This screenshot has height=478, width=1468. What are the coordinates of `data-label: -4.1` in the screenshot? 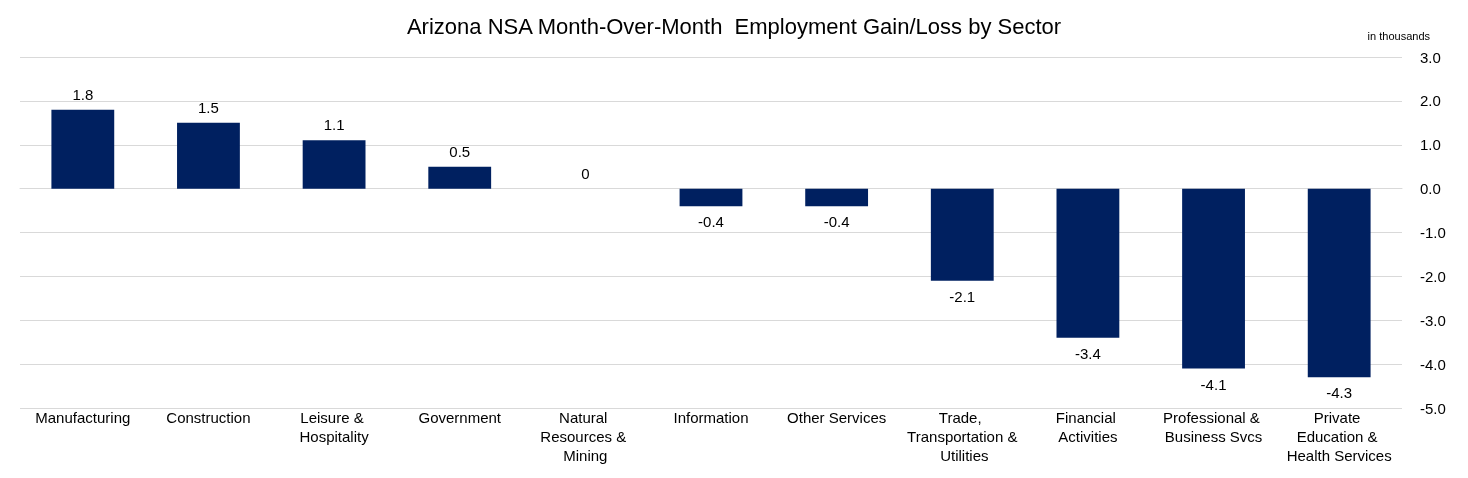 It's located at (1213, 384).